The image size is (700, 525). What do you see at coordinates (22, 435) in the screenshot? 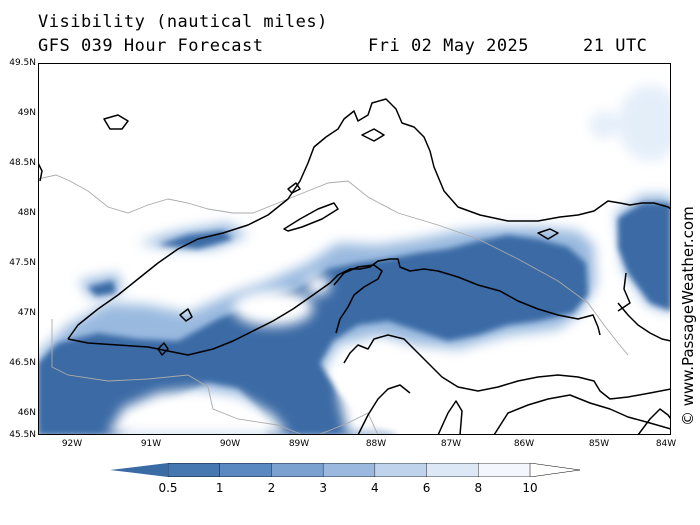
I see `lat-label: 45.5N` at bounding box center [22, 435].